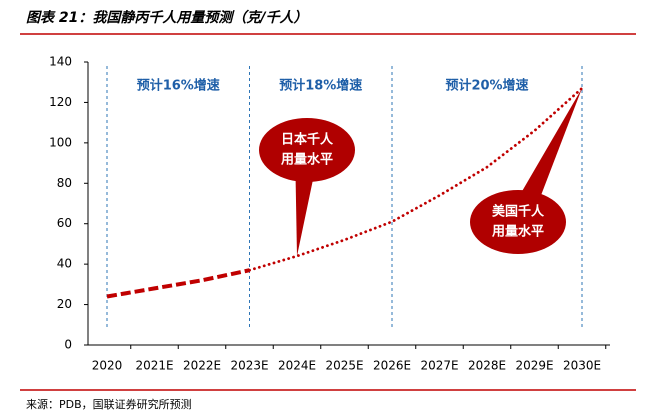 The image size is (654, 417). What do you see at coordinates (307, 140) in the screenshot?
I see `callout-text: 日本千人` at bounding box center [307, 140].